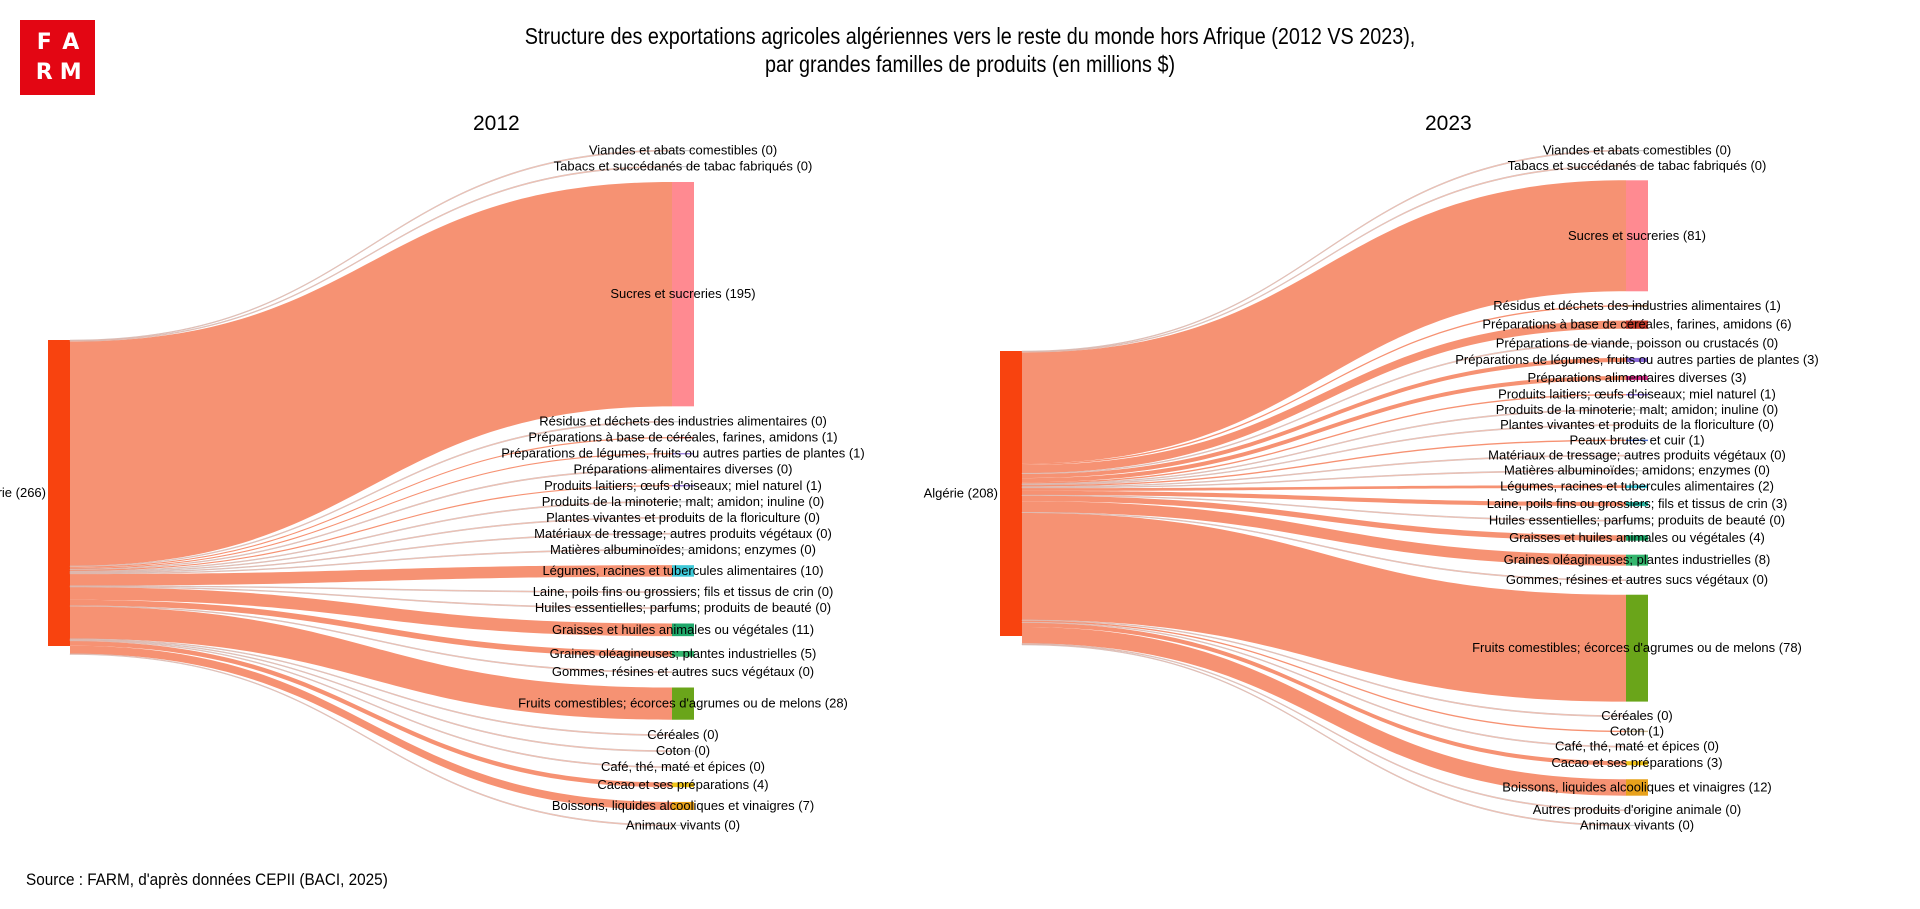  I want to click on target-node-produits-de-la-minoterie-malt-amidon-inu, so click(683, 502).